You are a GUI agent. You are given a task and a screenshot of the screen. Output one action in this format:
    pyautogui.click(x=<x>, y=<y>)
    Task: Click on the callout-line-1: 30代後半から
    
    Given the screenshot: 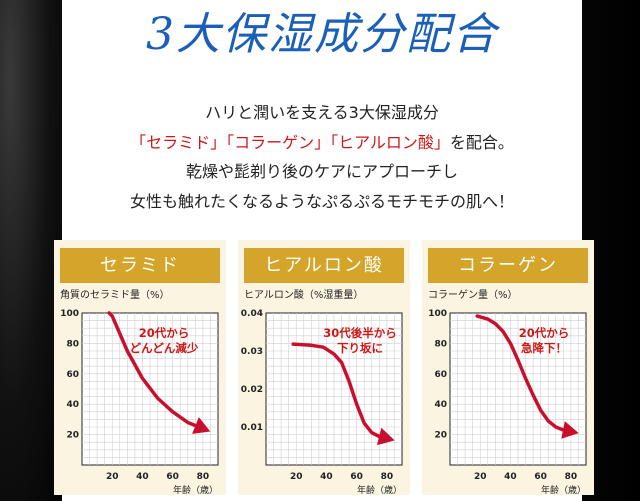 What is the action you would take?
    pyautogui.click(x=360, y=333)
    